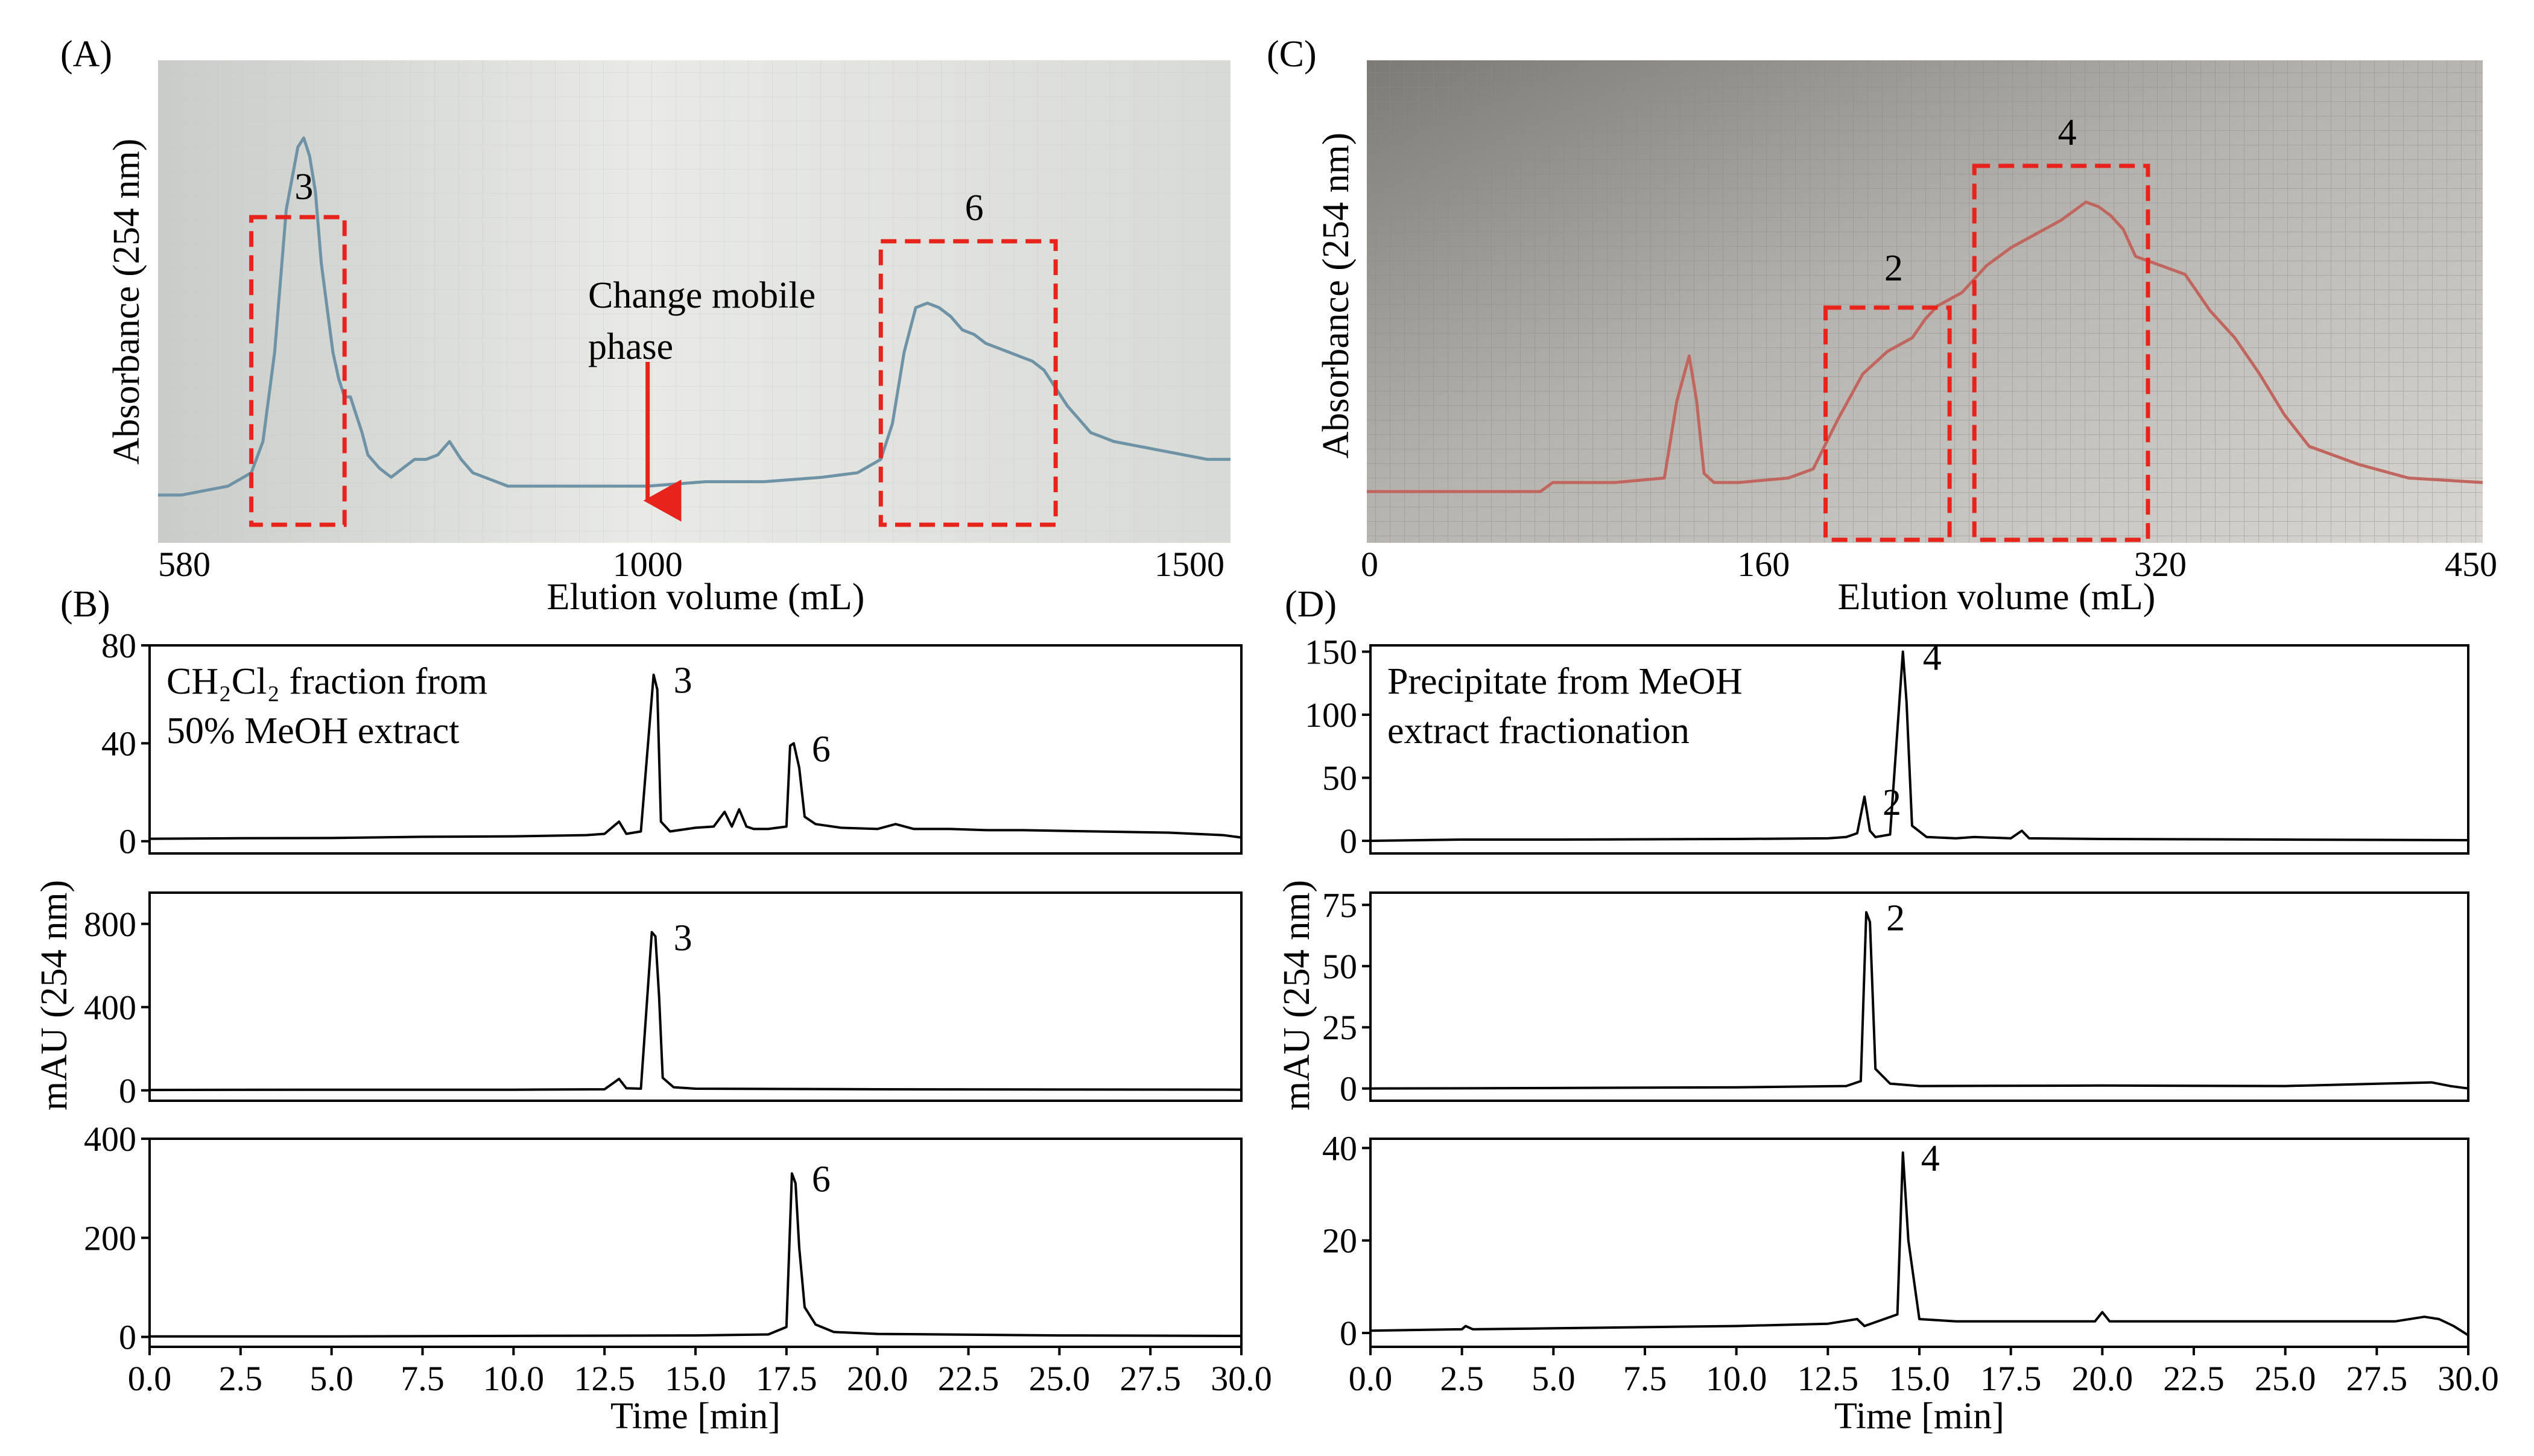  What do you see at coordinates (2011, 1379) in the screenshot?
I see `panel-d3-x-tick: 17.5` at bounding box center [2011, 1379].